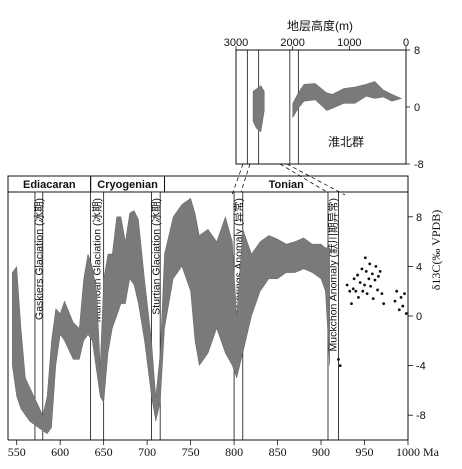  What do you see at coordinates (147, 452) in the screenshot?
I see `x-tick-label: 700` at bounding box center [147, 452].